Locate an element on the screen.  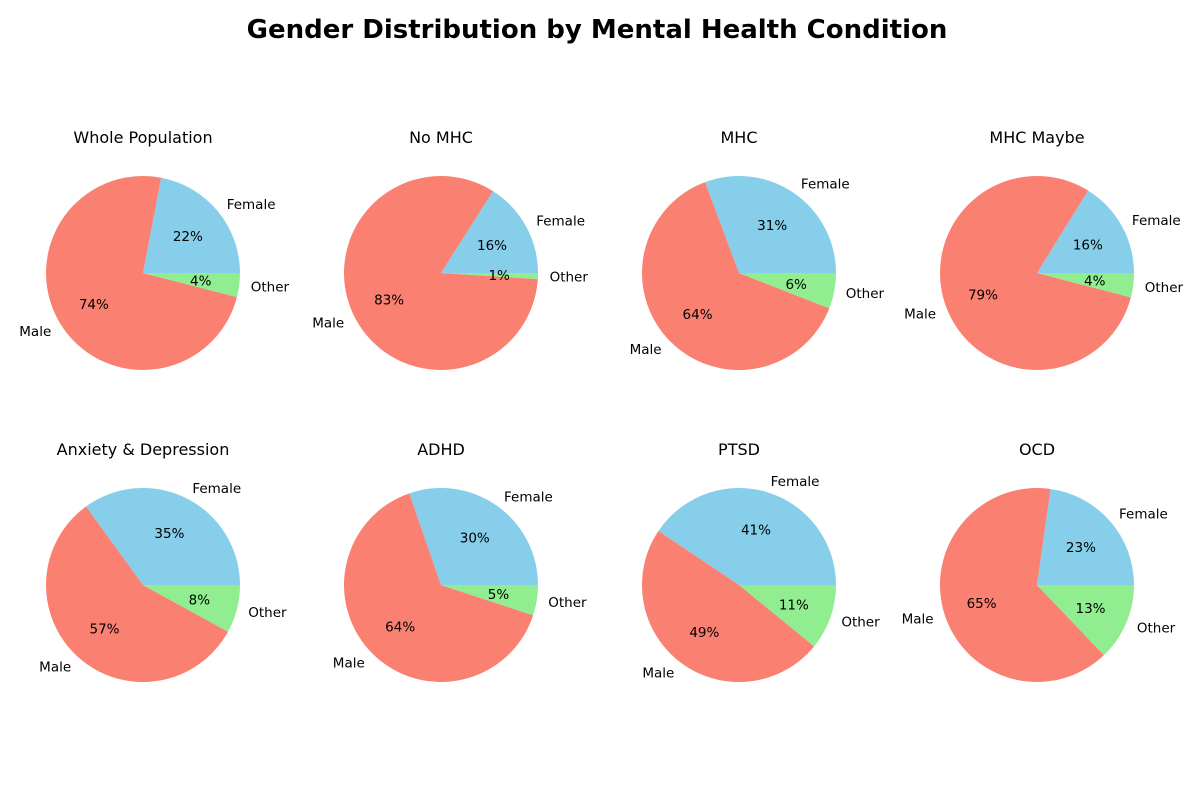
slice-whole-population-other is located at coordinates (191, 285).